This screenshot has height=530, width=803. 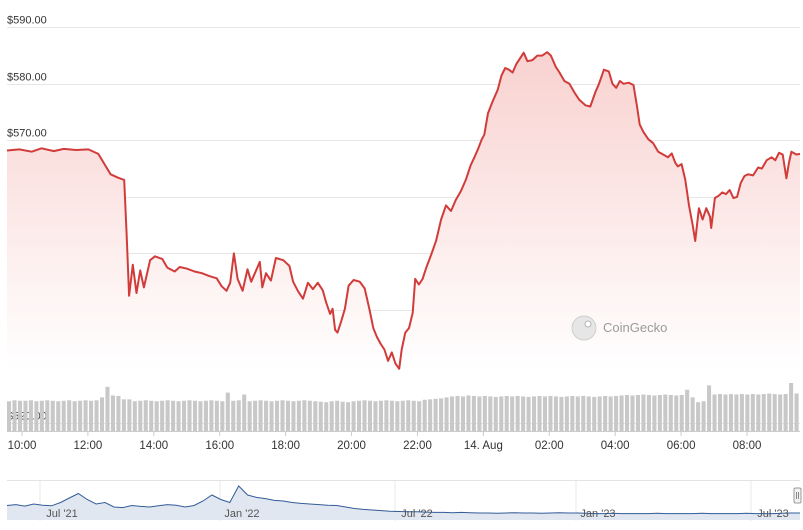 What do you see at coordinates (61, 514) in the screenshot?
I see `navigator-label: Jul '21` at bounding box center [61, 514].